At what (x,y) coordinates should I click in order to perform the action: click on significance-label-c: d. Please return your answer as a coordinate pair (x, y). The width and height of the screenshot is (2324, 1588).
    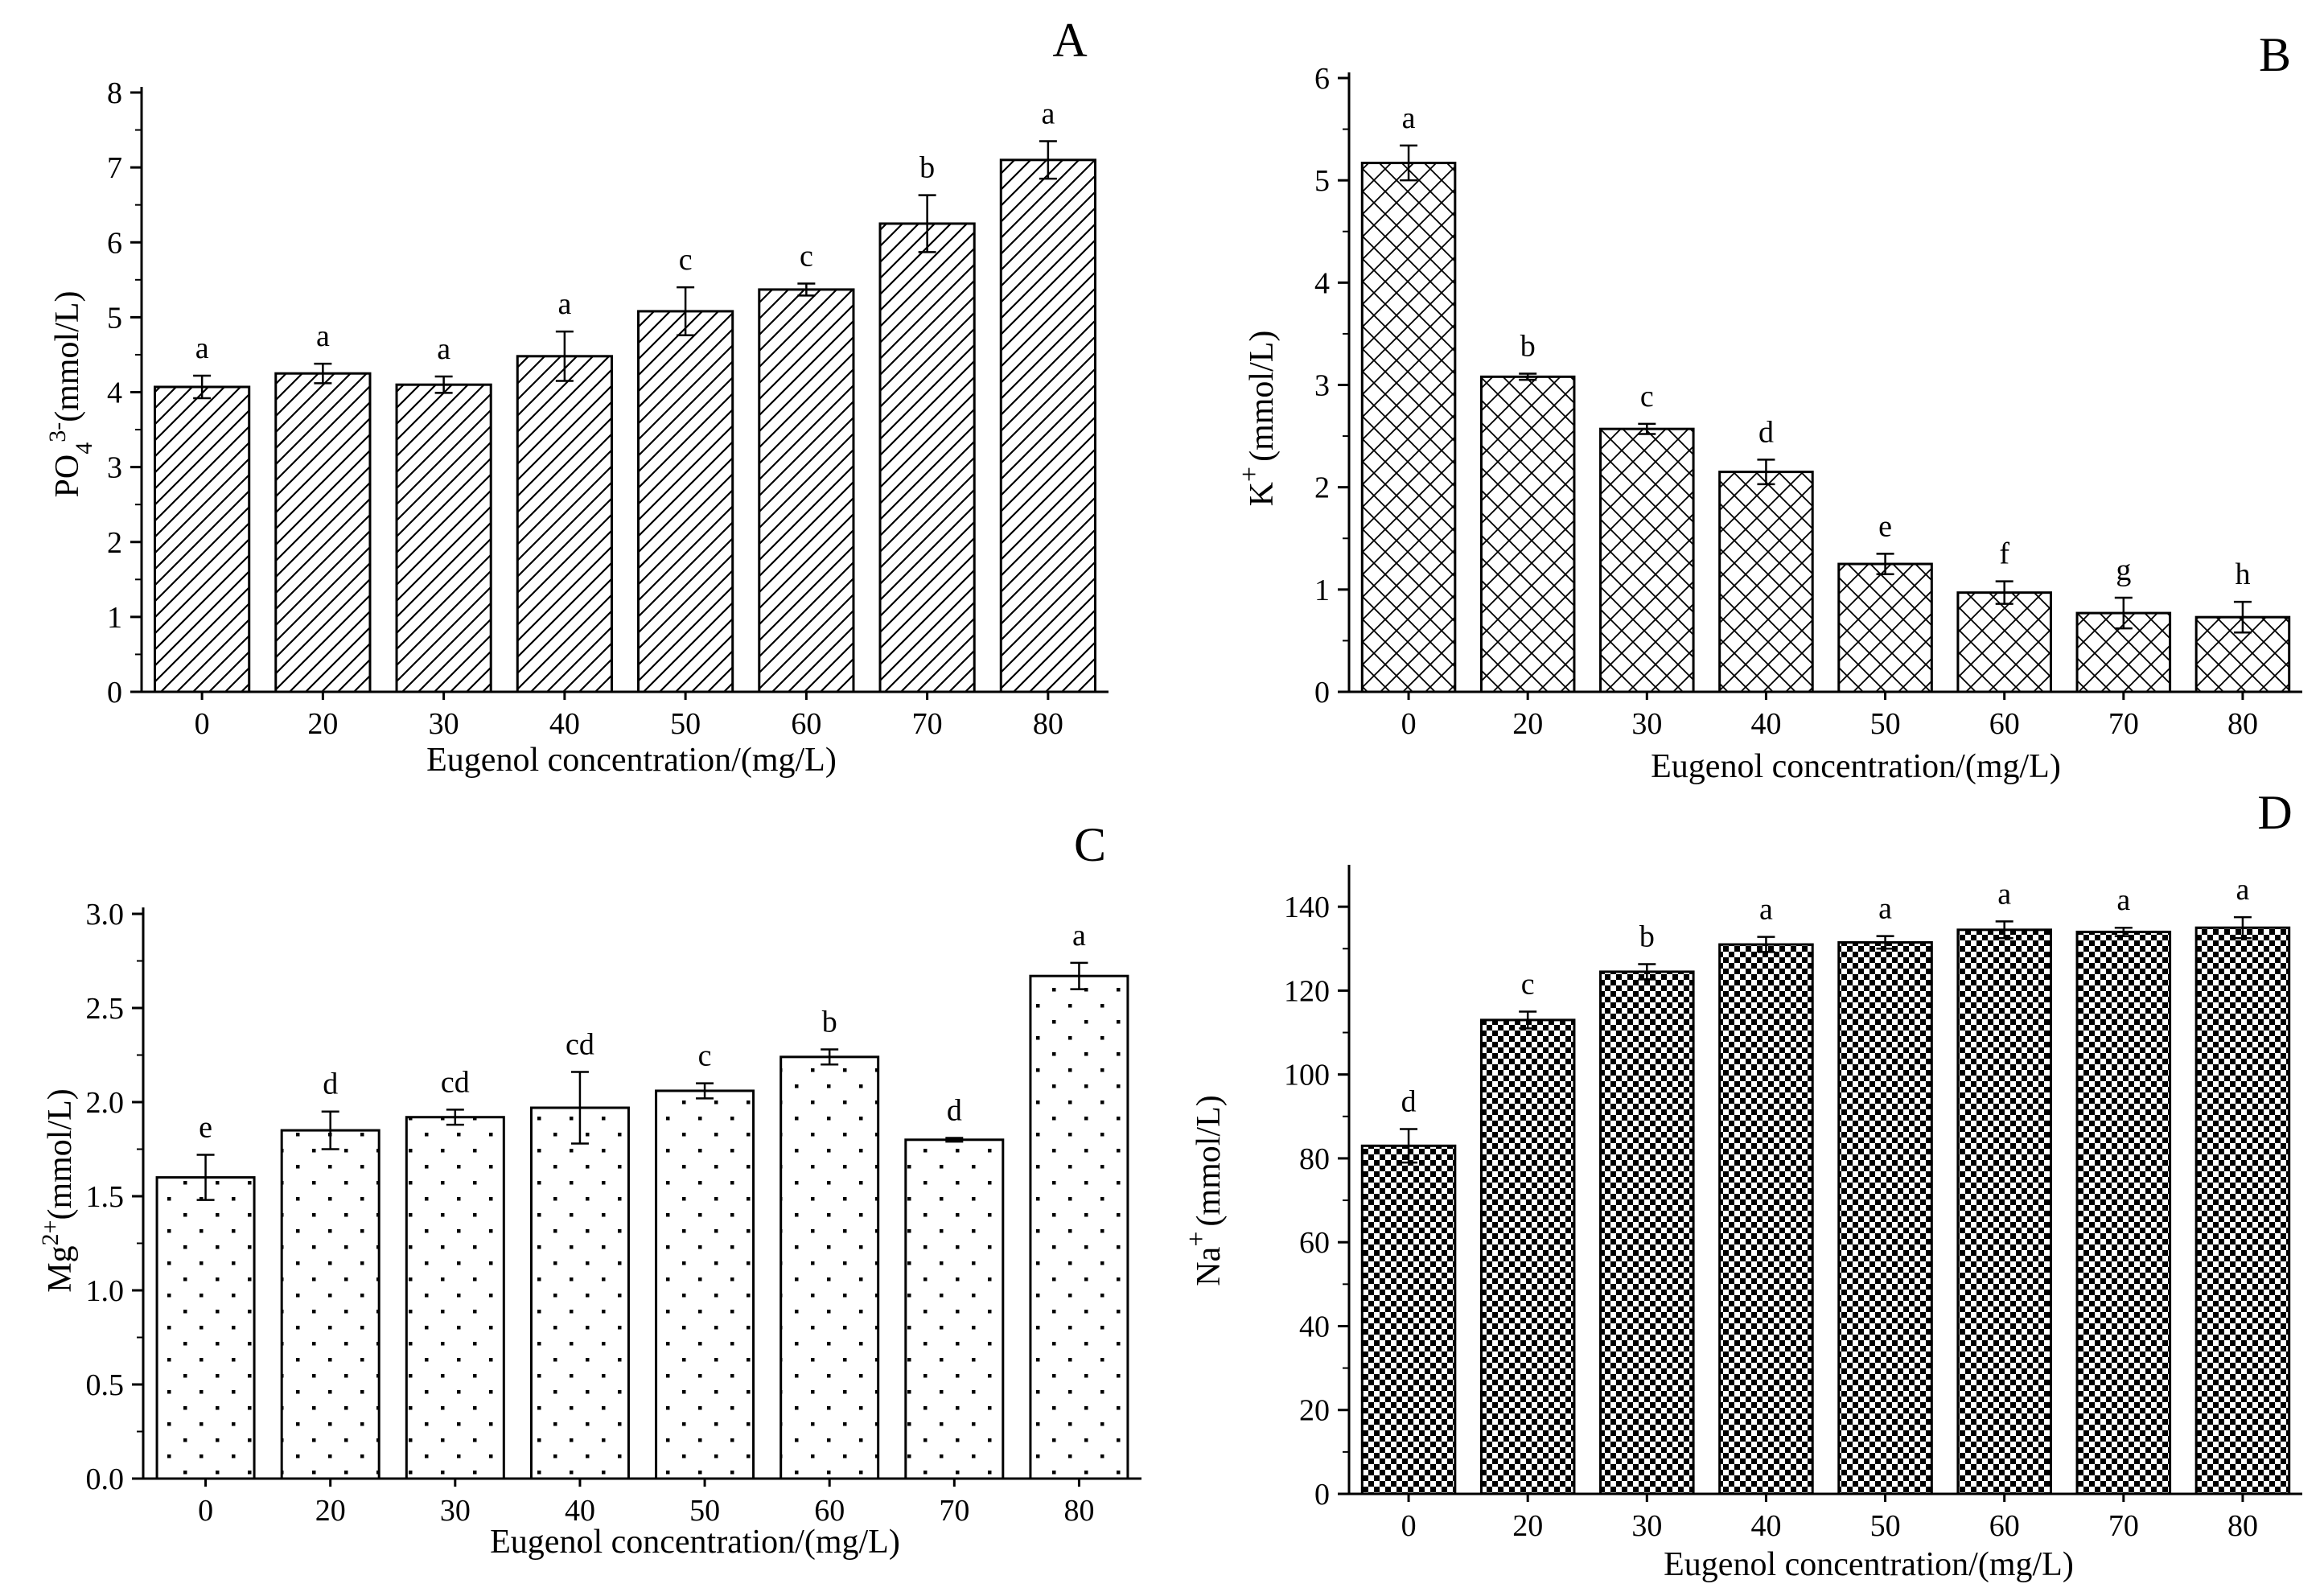
    Looking at the image, I should click on (955, 1110).